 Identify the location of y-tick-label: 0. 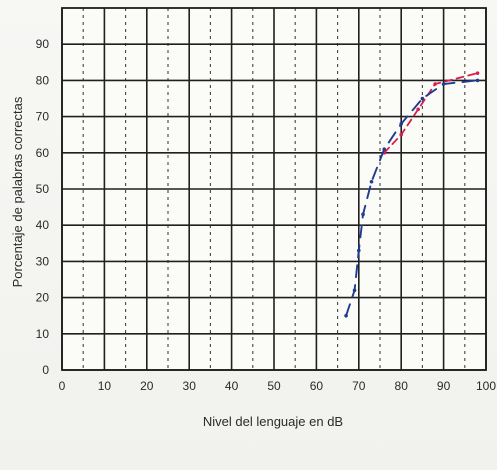
(45, 370).